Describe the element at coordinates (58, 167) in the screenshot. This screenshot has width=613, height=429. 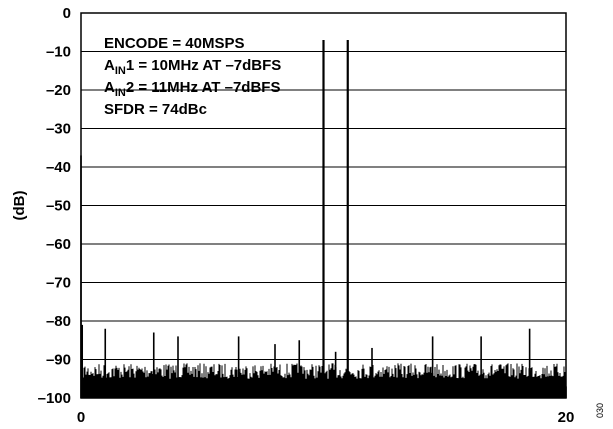
I see `y-tick-label: –40` at that location.